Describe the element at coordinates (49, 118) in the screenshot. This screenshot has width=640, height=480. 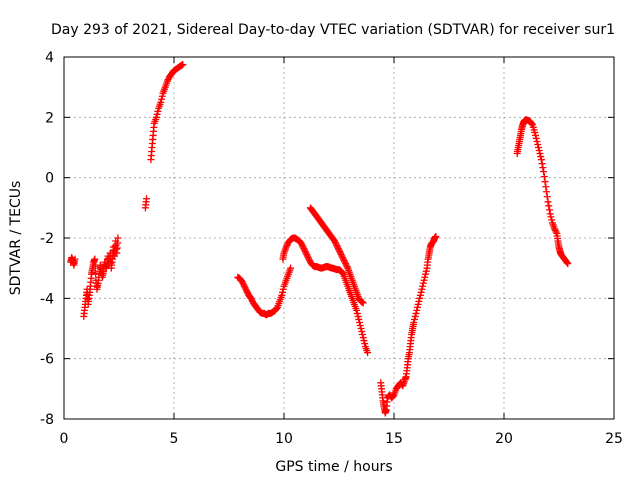
I see `y-tick-label: 2` at that location.